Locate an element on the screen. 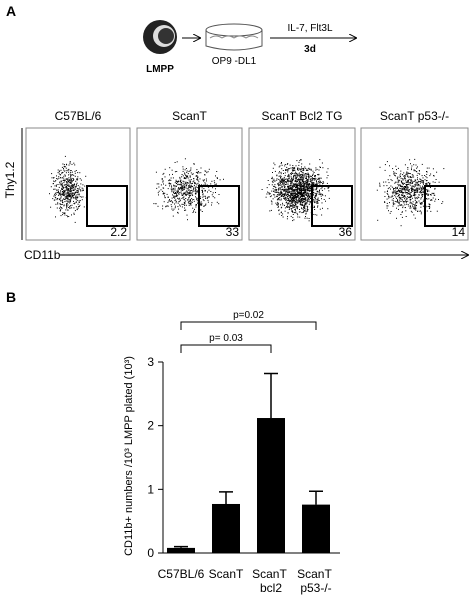  gate-percent: 2.2 is located at coordinates (118, 232).